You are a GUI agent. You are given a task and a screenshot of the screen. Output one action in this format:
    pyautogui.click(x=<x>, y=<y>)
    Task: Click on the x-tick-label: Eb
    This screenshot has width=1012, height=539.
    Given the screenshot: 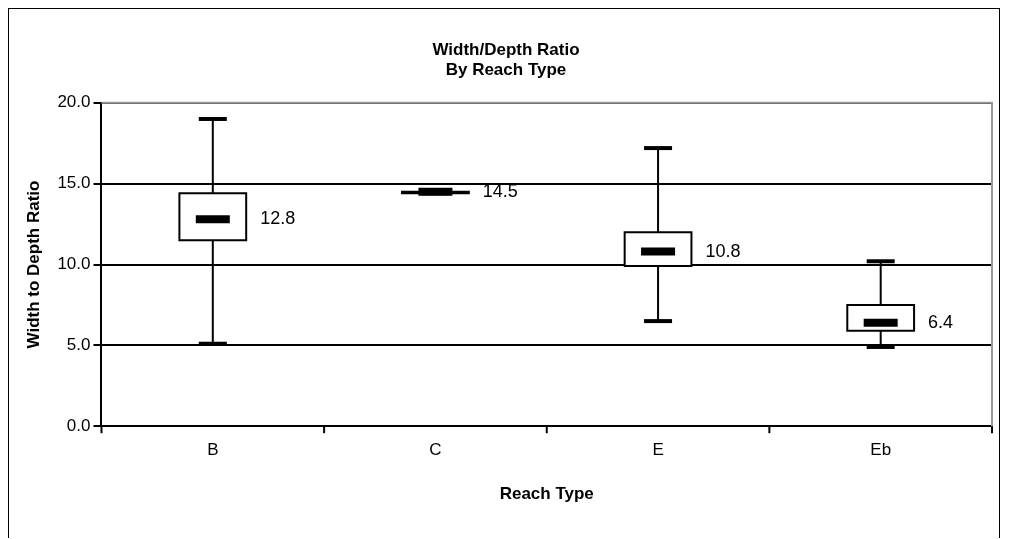 What is the action you would take?
    pyautogui.click(x=881, y=450)
    